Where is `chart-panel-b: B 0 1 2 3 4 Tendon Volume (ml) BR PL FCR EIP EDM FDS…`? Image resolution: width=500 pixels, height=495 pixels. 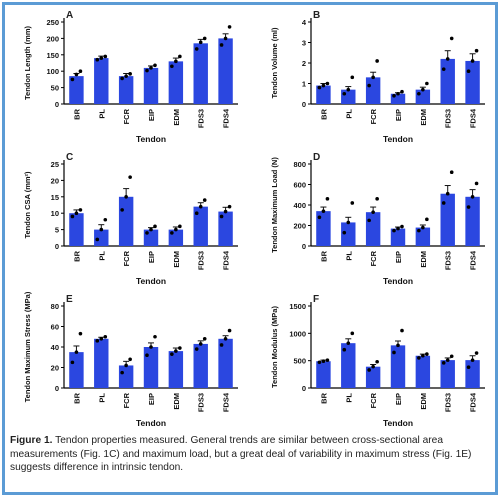
chart-panel-b: B 0 1 2 3 4 Tendon Volume (ml) BR PL FCR EIP EDM FDS… is located at coordinates (377, 77).